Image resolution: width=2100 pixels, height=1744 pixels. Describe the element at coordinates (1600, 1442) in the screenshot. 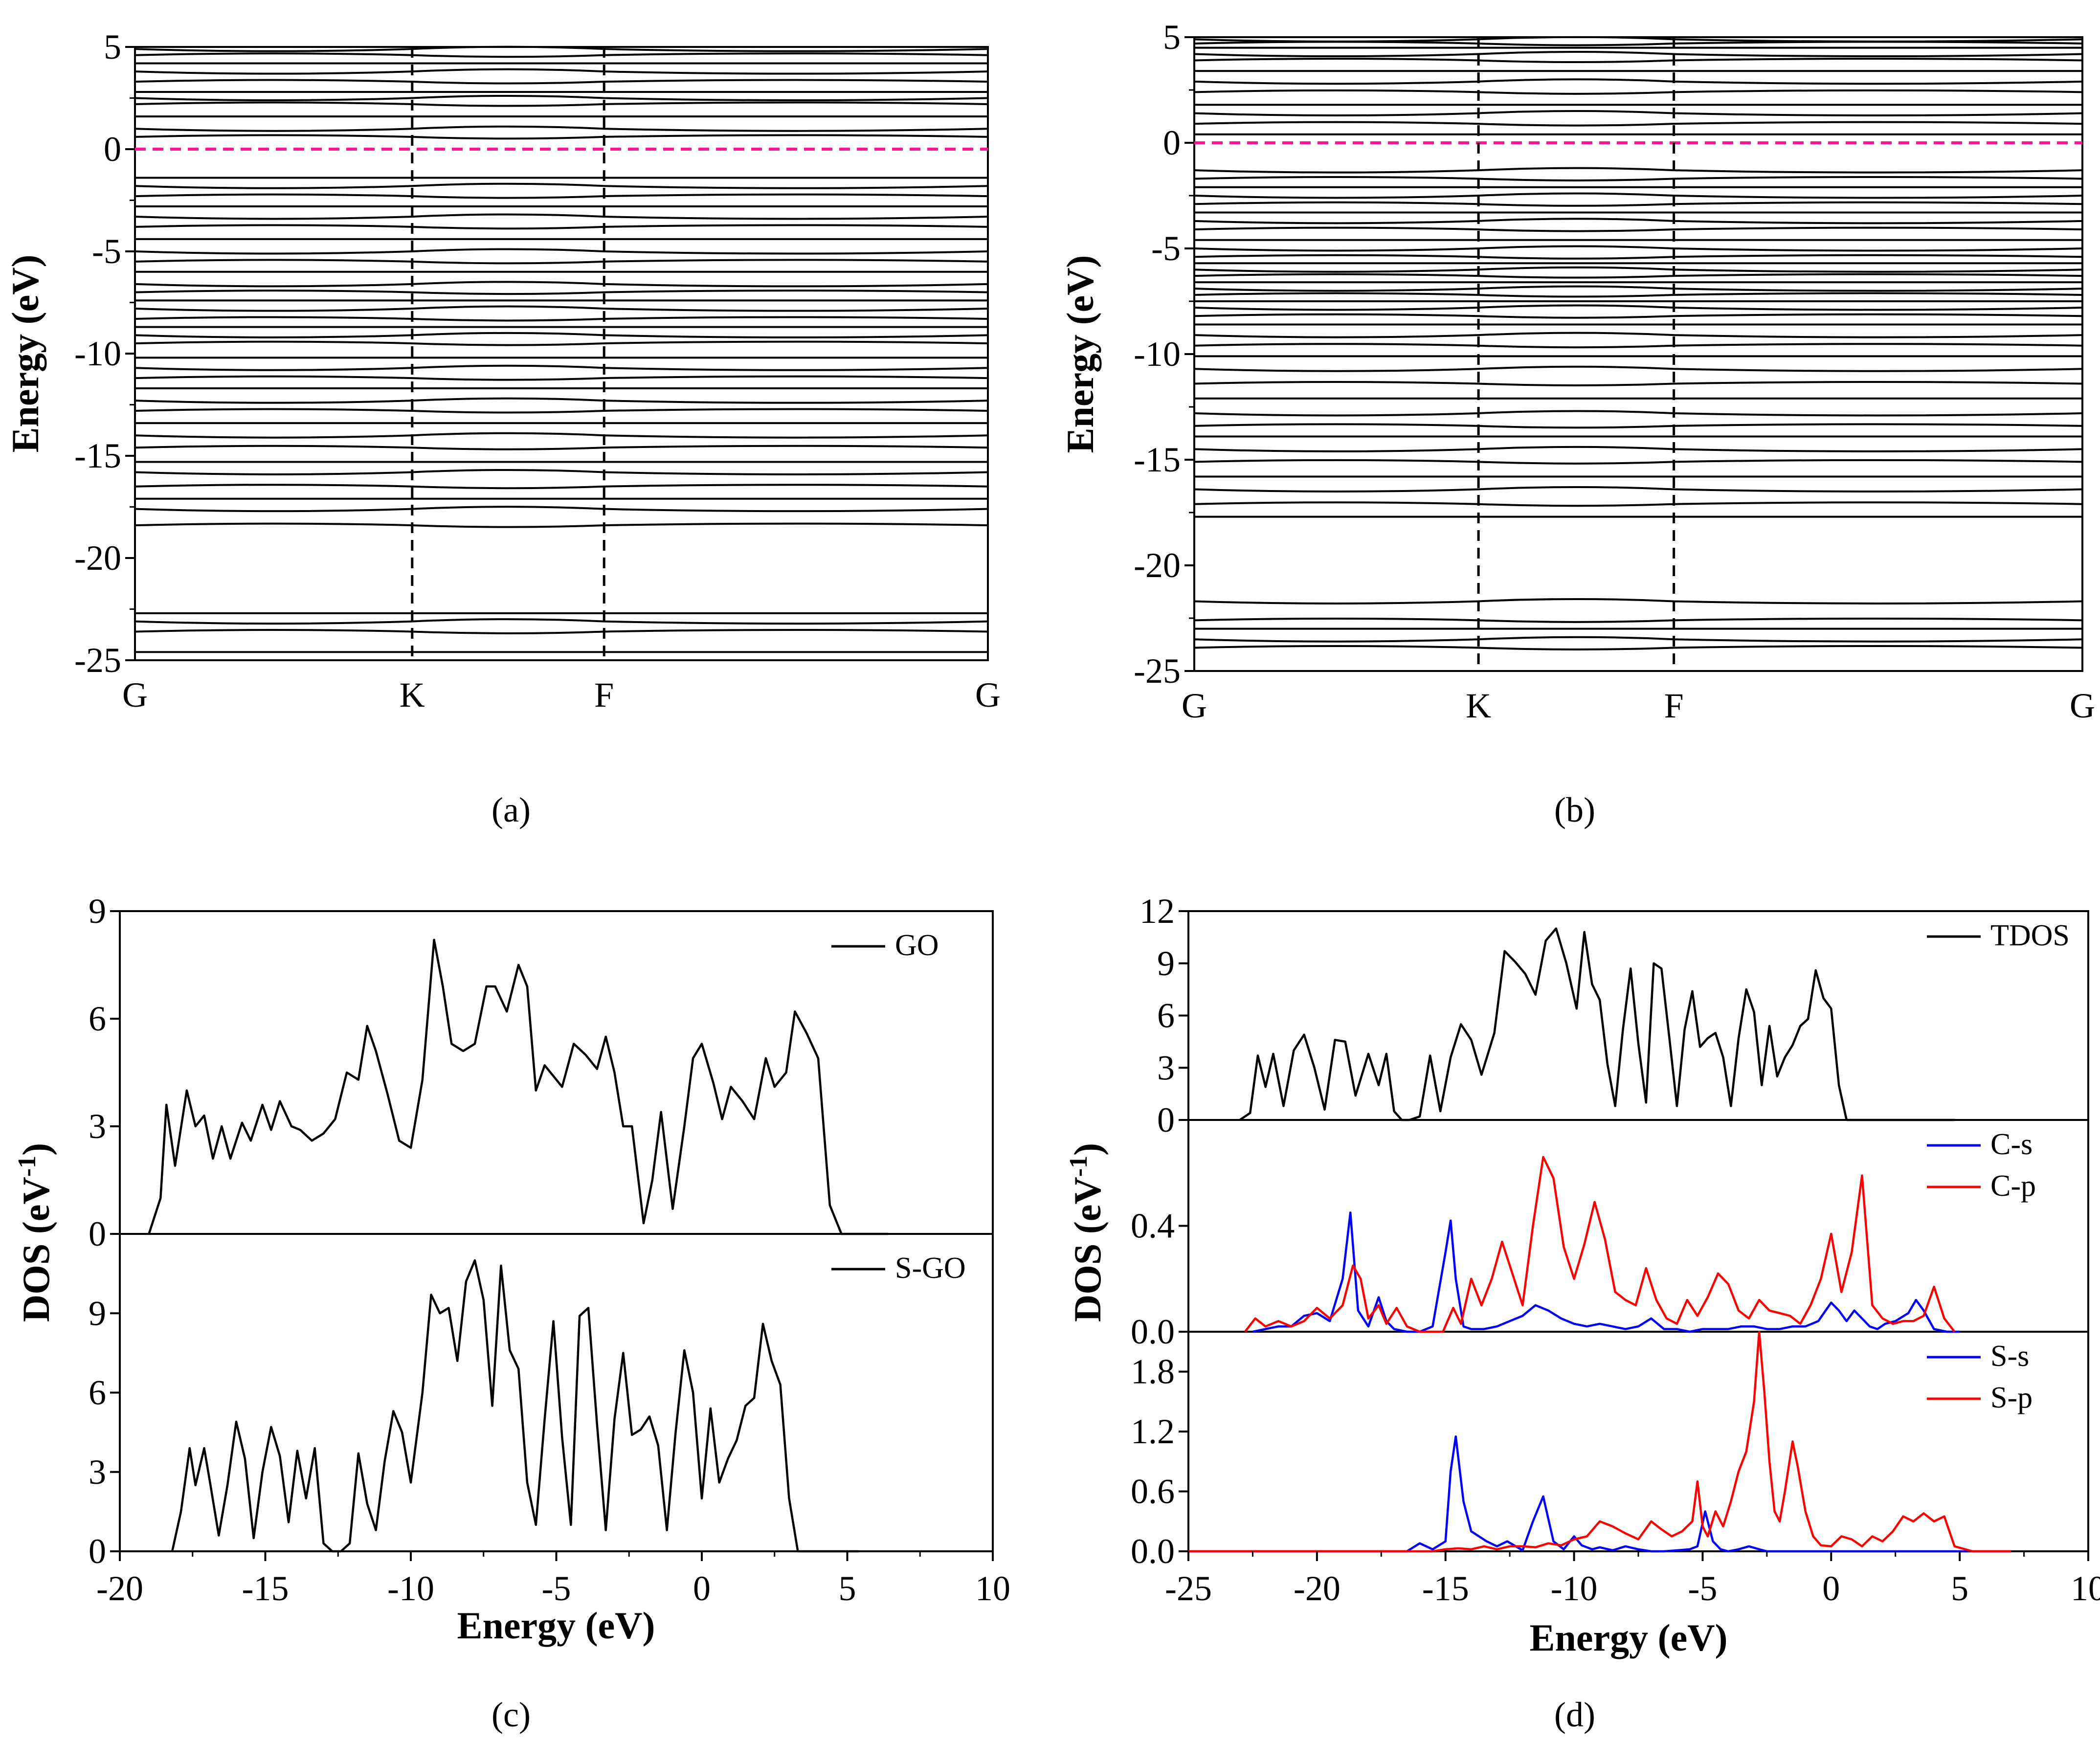

I see `panel-d-sub2-series-1-line` at that location.